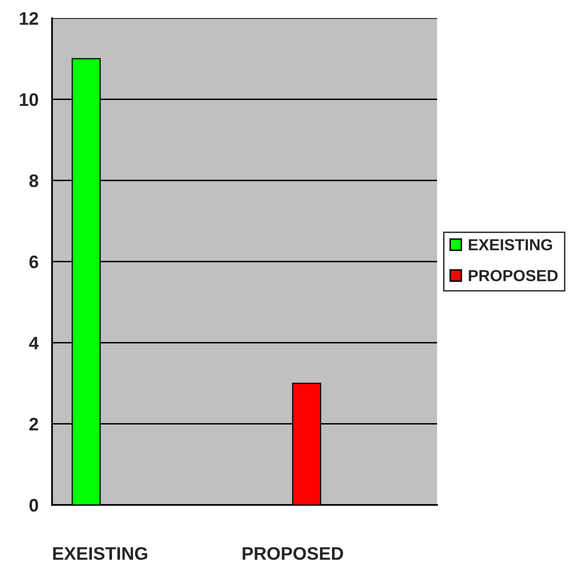 The image size is (587, 568). What do you see at coordinates (513, 276) in the screenshot?
I see `legend-label: PROPOSED` at bounding box center [513, 276].